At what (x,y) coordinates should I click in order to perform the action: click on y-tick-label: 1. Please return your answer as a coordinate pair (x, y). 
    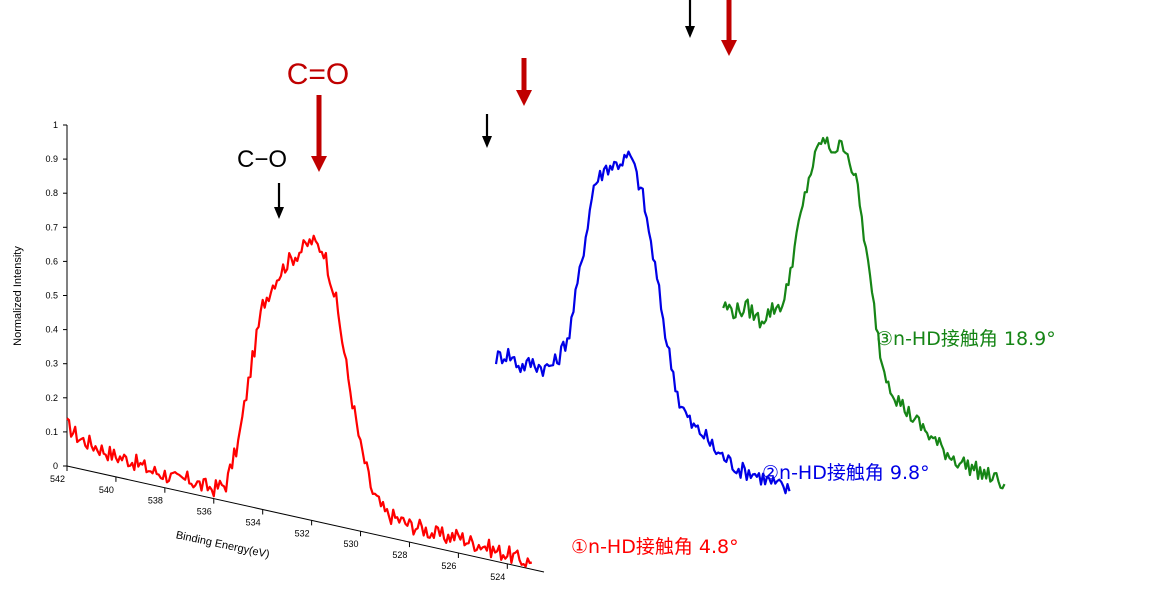
    Looking at the image, I should click on (55, 125).